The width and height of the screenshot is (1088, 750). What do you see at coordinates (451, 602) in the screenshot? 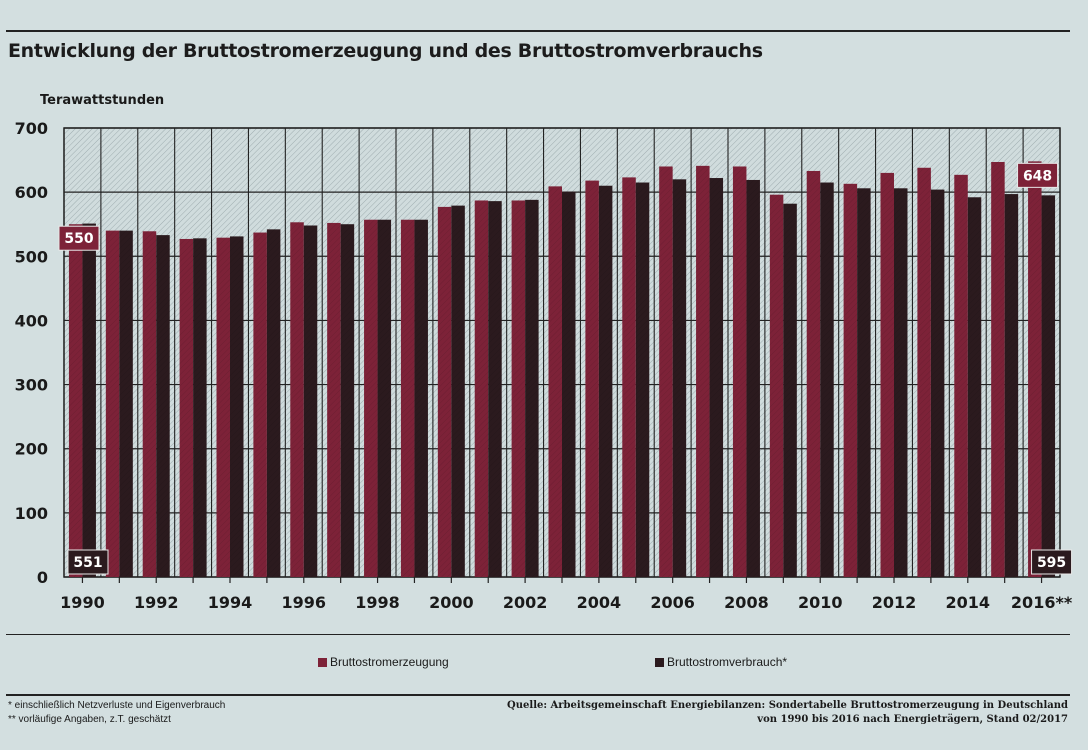
I see `x-tick-label: 2000` at bounding box center [451, 602].